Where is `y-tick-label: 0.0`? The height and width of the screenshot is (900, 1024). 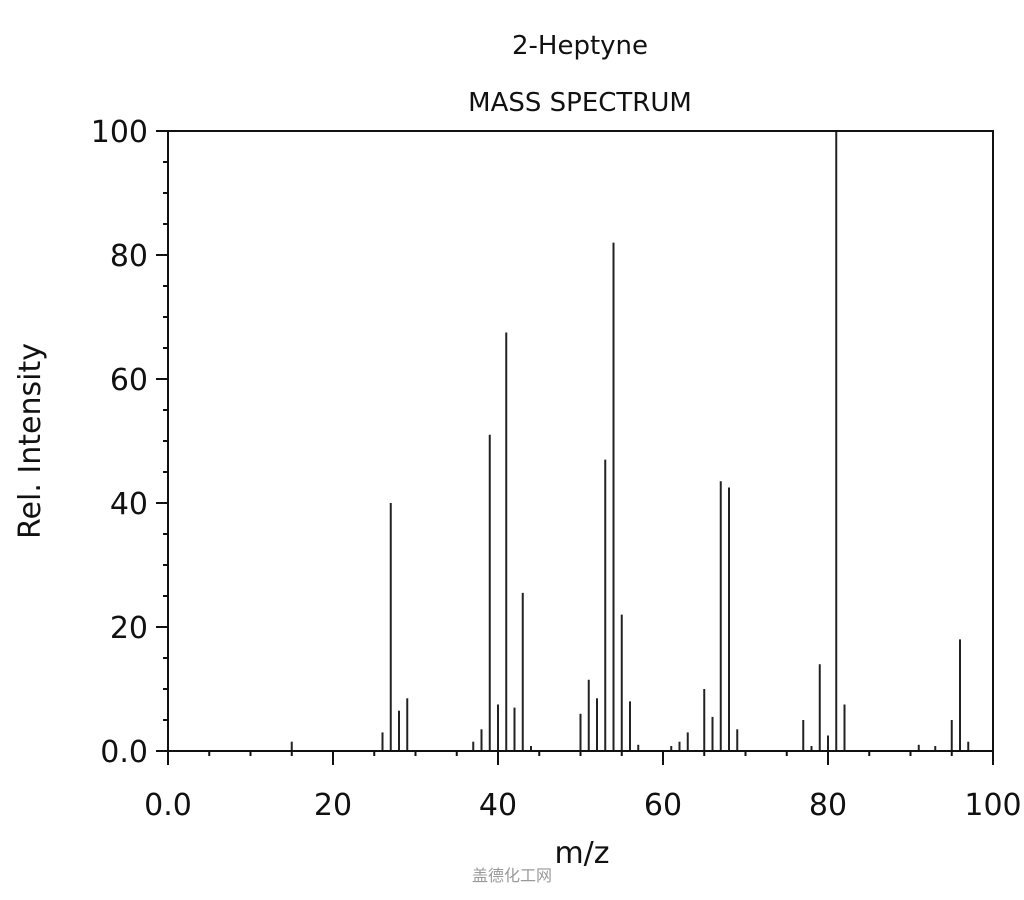 y-tick-label: 0.0 is located at coordinates (124, 752).